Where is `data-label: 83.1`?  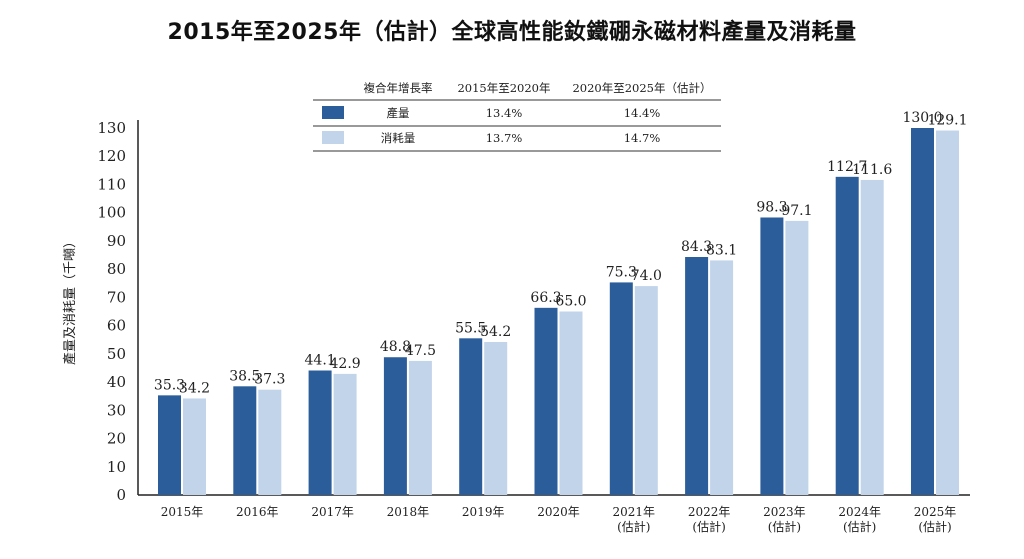 data-label: 83.1 is located at coordinates (721, 250).